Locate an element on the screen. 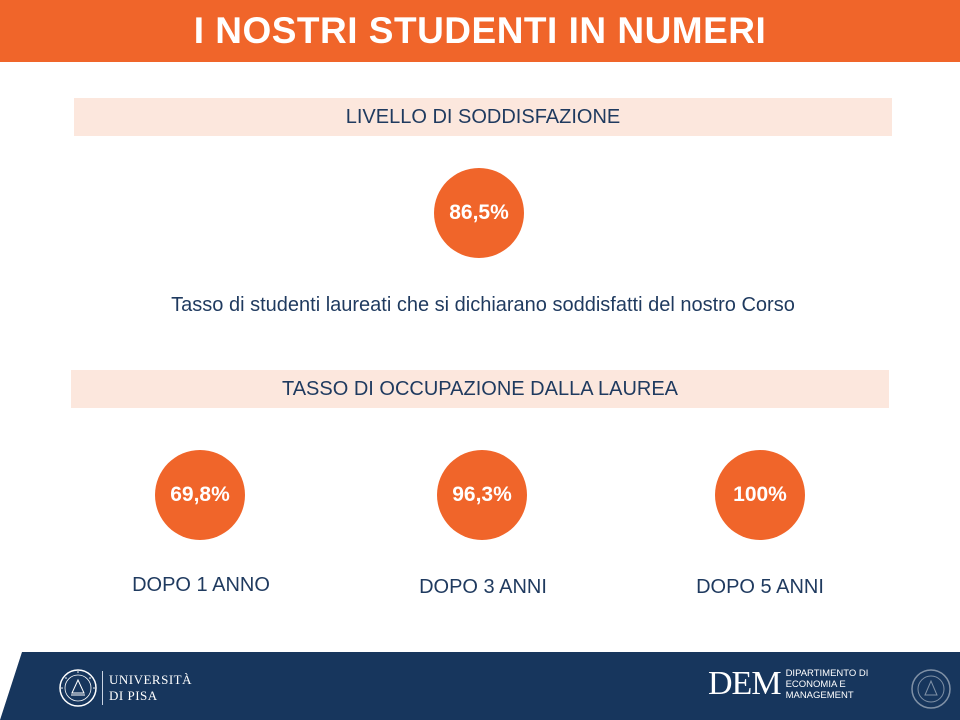  department-name-line-3: MANAGEMENT is located at coordinates (819, 695).